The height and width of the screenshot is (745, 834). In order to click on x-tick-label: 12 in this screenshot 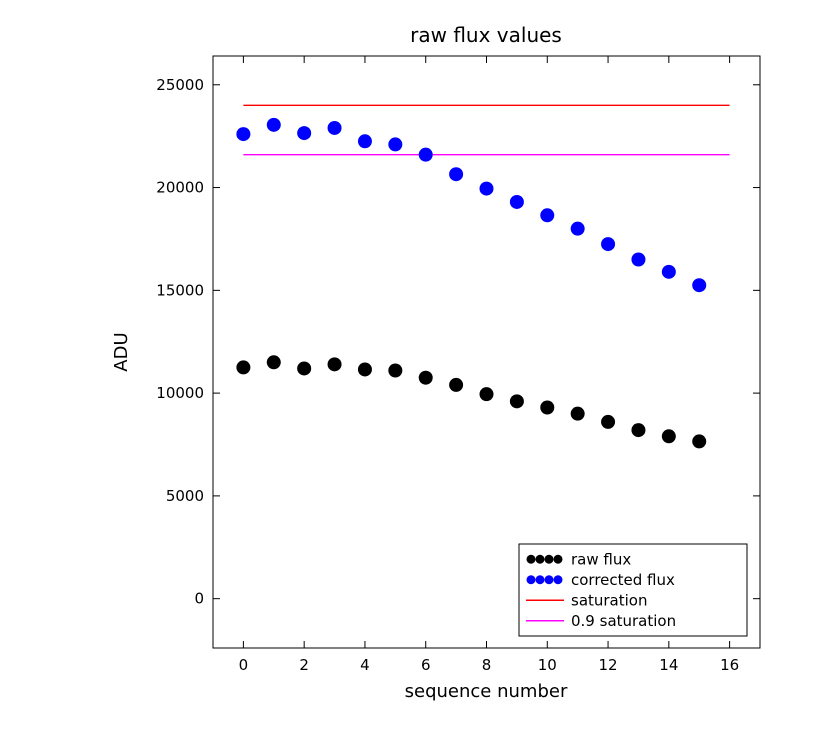, I will do `click(608, 665)`.